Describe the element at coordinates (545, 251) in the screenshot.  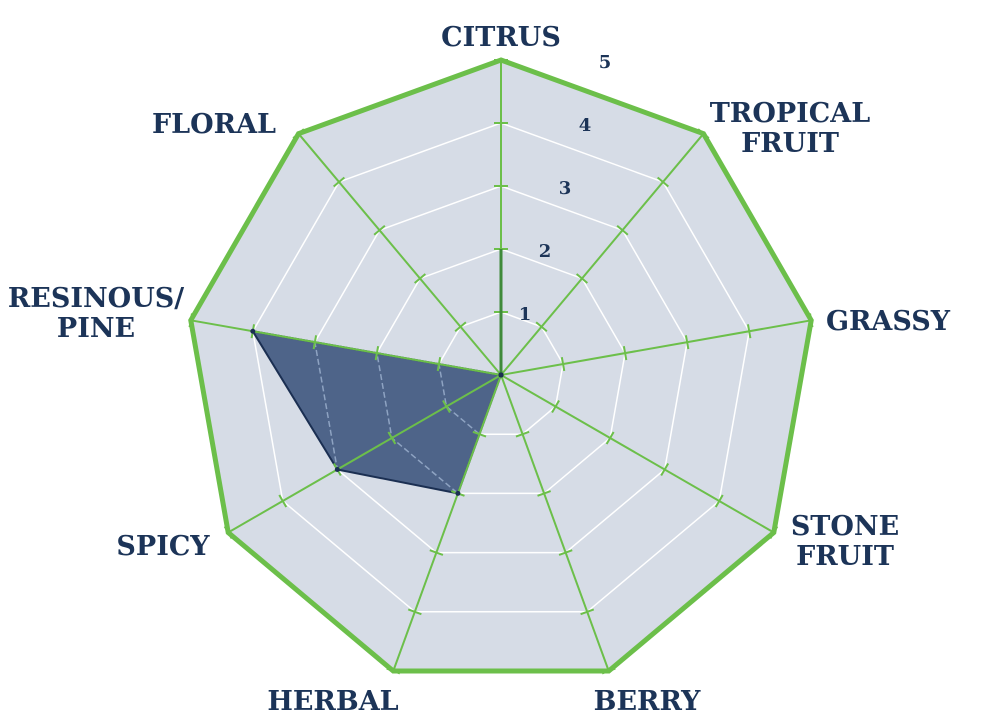
I see `tick-label-2: 2` at that location.